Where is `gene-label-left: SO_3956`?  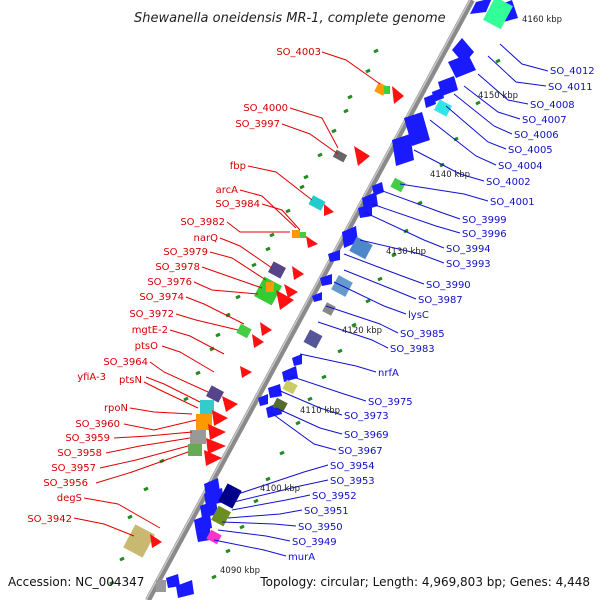
gene-label-left: SO_3956 is located at coordinates (65, 483).